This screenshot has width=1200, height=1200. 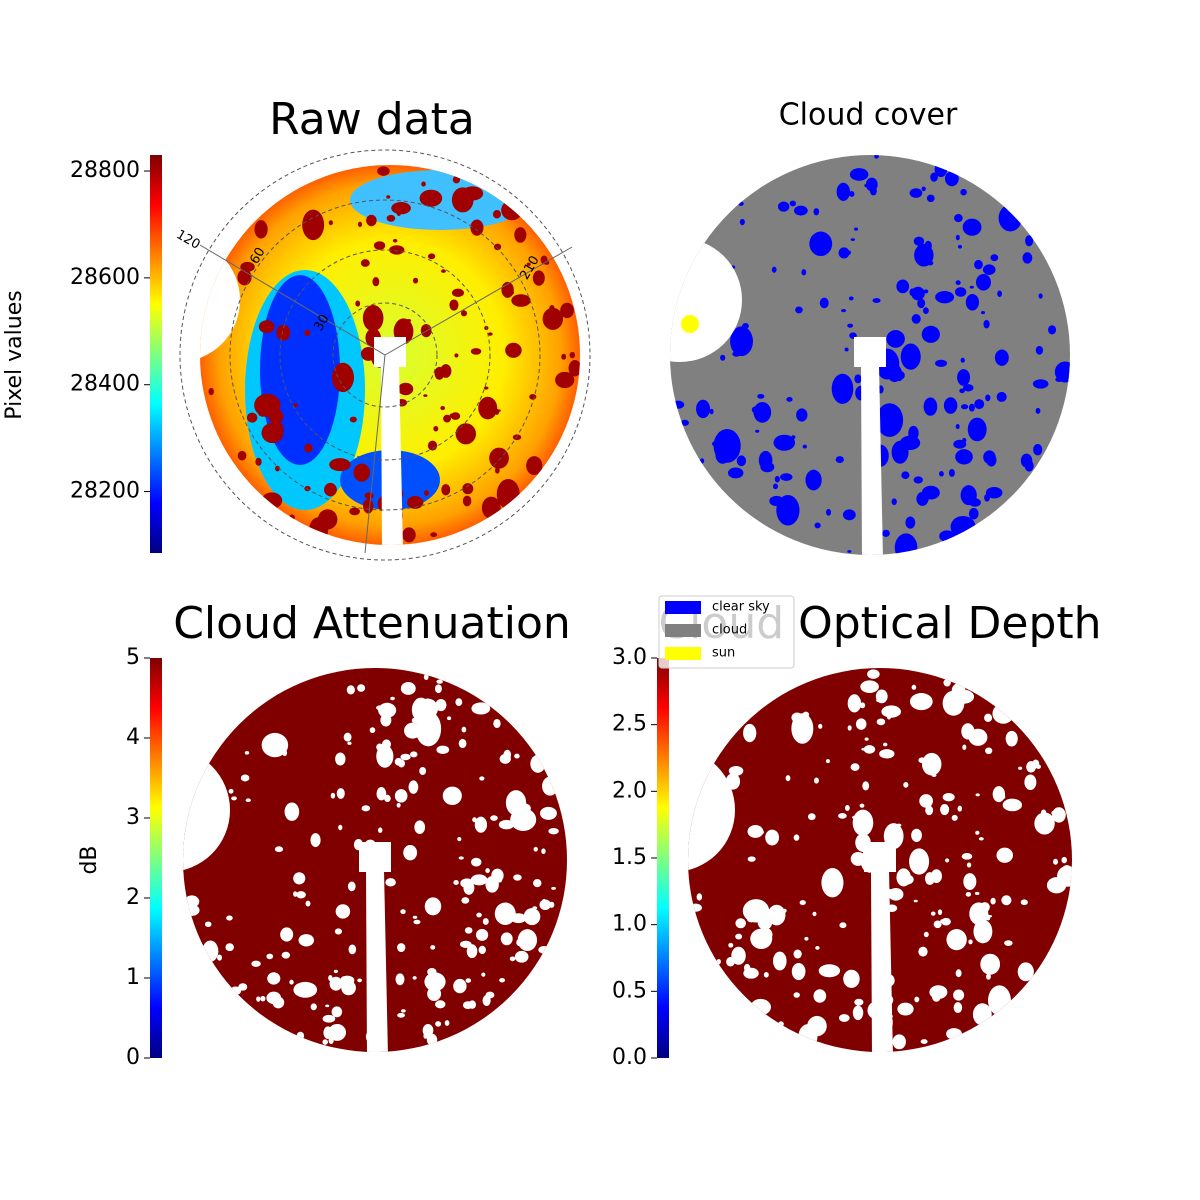 I want to click on polar-spoke, so click(x=292, y=300).